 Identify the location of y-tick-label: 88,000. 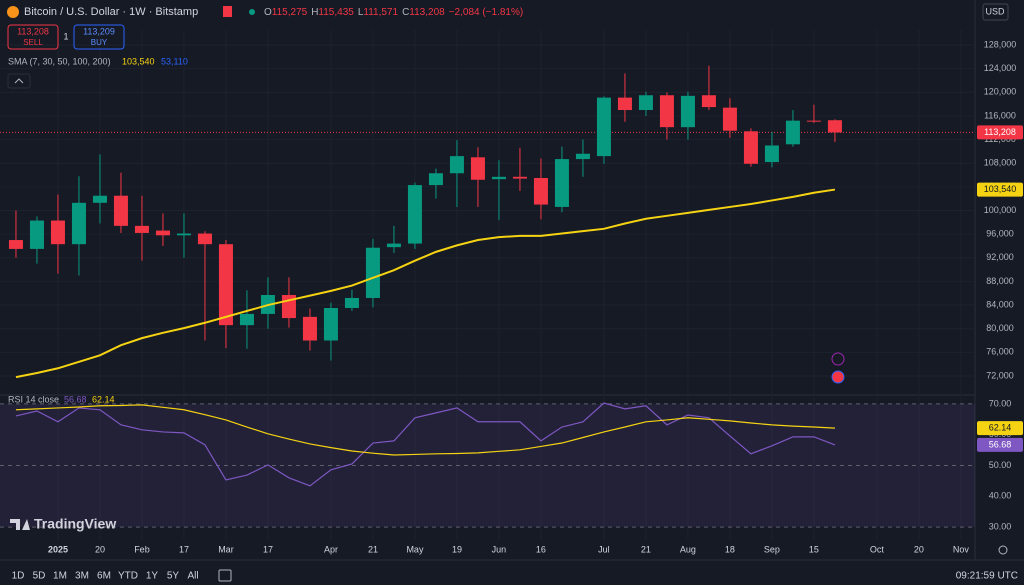
(1000, 281).